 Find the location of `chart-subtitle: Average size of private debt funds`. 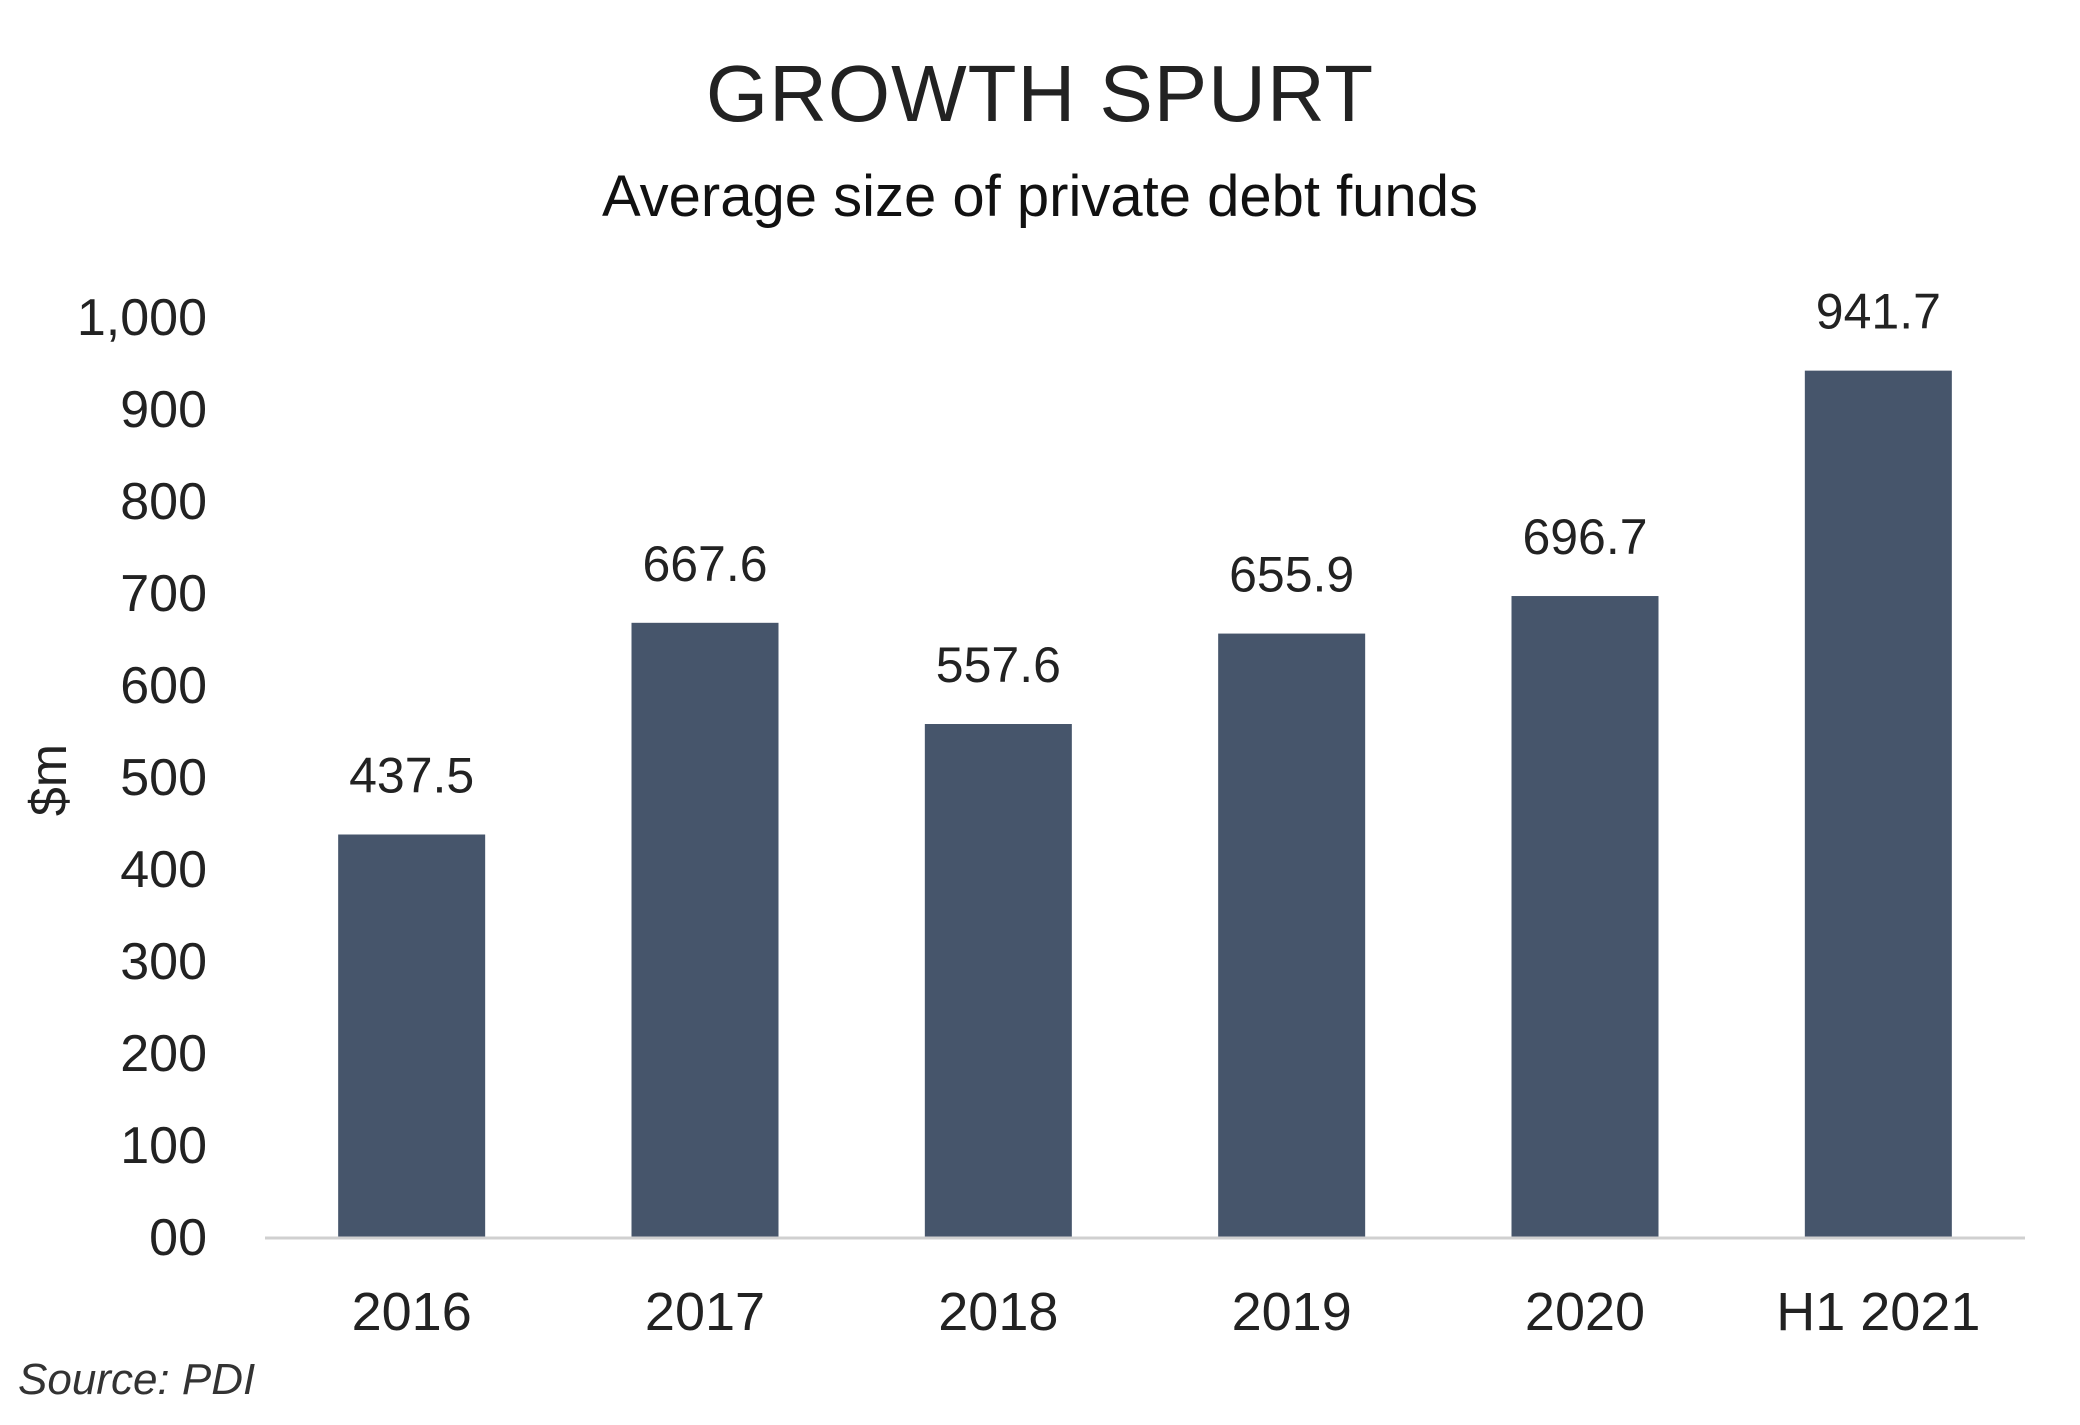

chart-subtitle: Average size of private debt funds is located at coordinates (1040, 196).